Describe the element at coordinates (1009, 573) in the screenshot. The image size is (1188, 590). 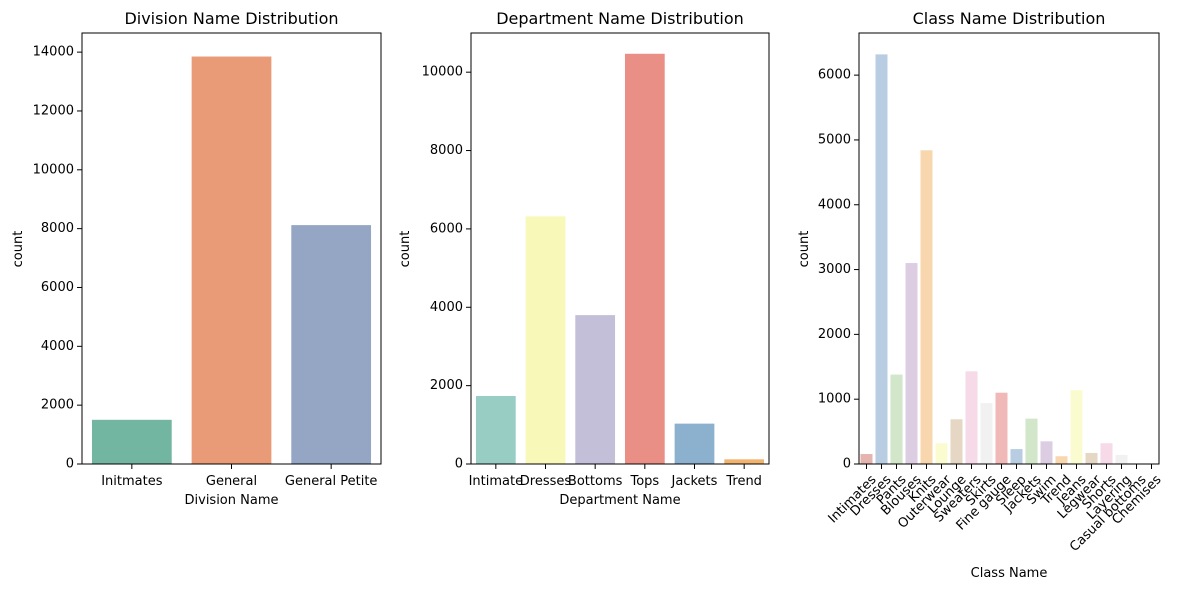
I see `class-x-axis-label: Class Name` at that location.